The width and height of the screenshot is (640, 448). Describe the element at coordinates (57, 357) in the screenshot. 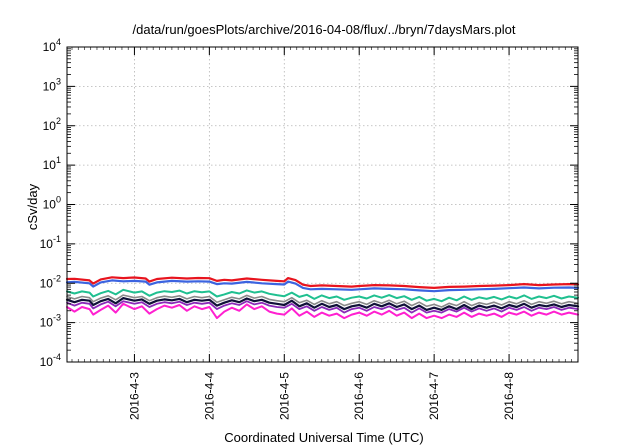

I see `y-tick-exponent: -4` at that location.